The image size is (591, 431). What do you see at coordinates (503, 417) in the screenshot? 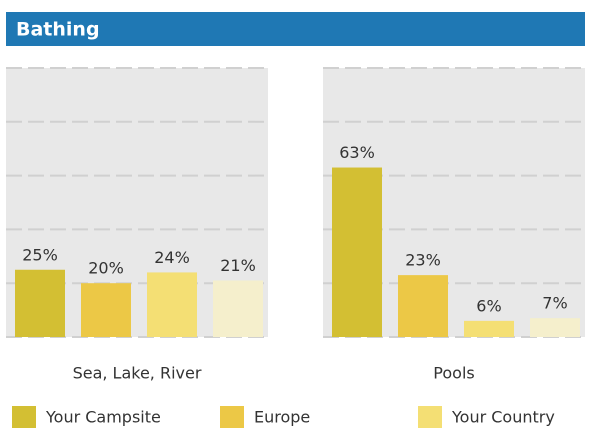
I see `legend-label: Your Country` at bounding box center [503, 417].